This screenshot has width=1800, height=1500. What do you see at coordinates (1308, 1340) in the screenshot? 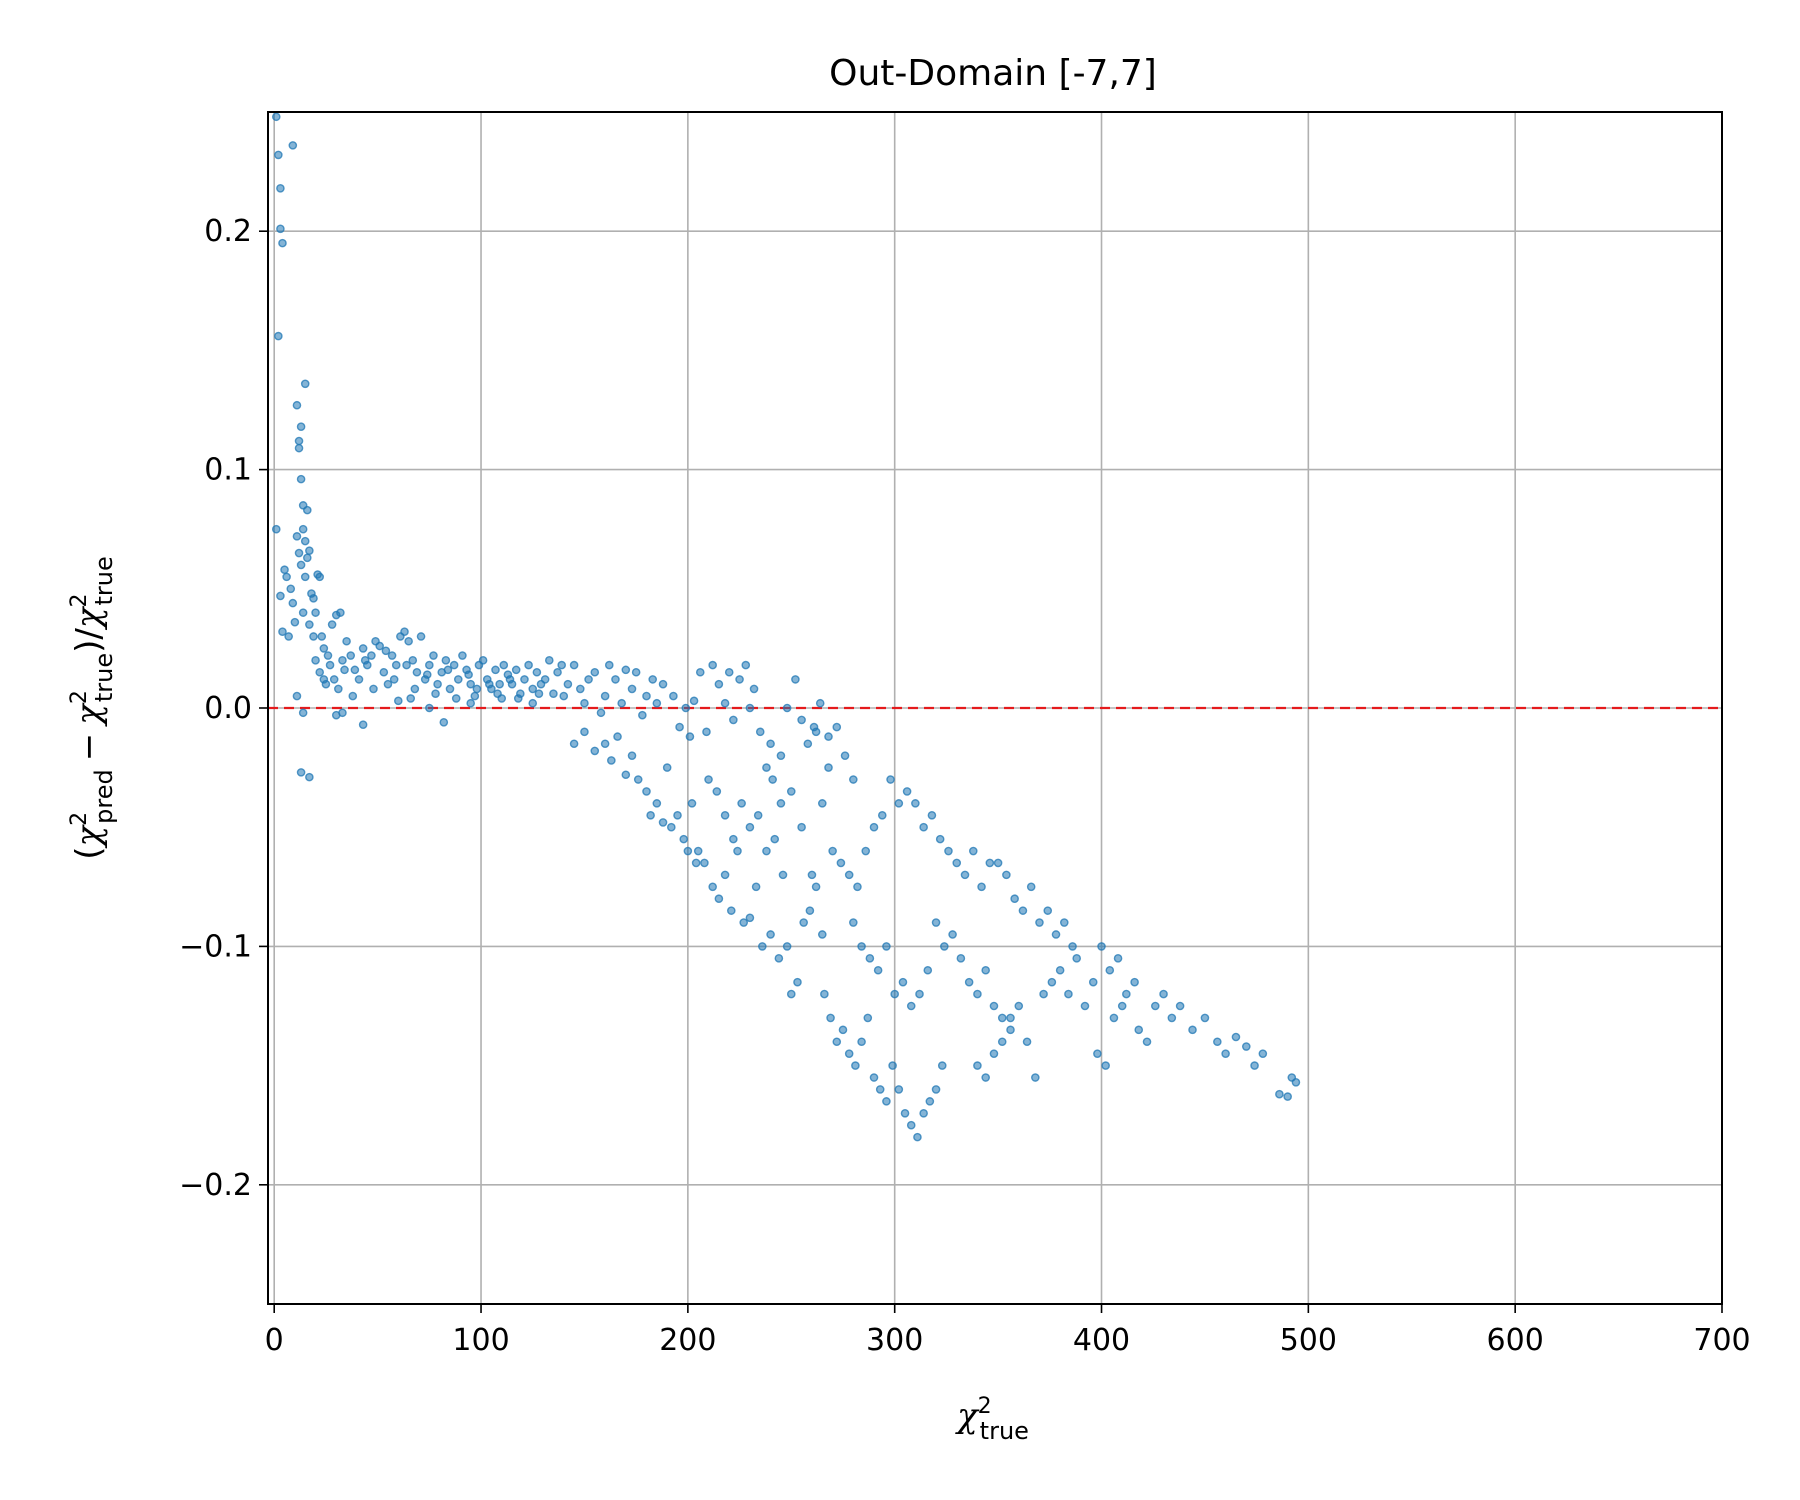
I see `x-tick-label: 500` at bounding box center [1308, 1340].